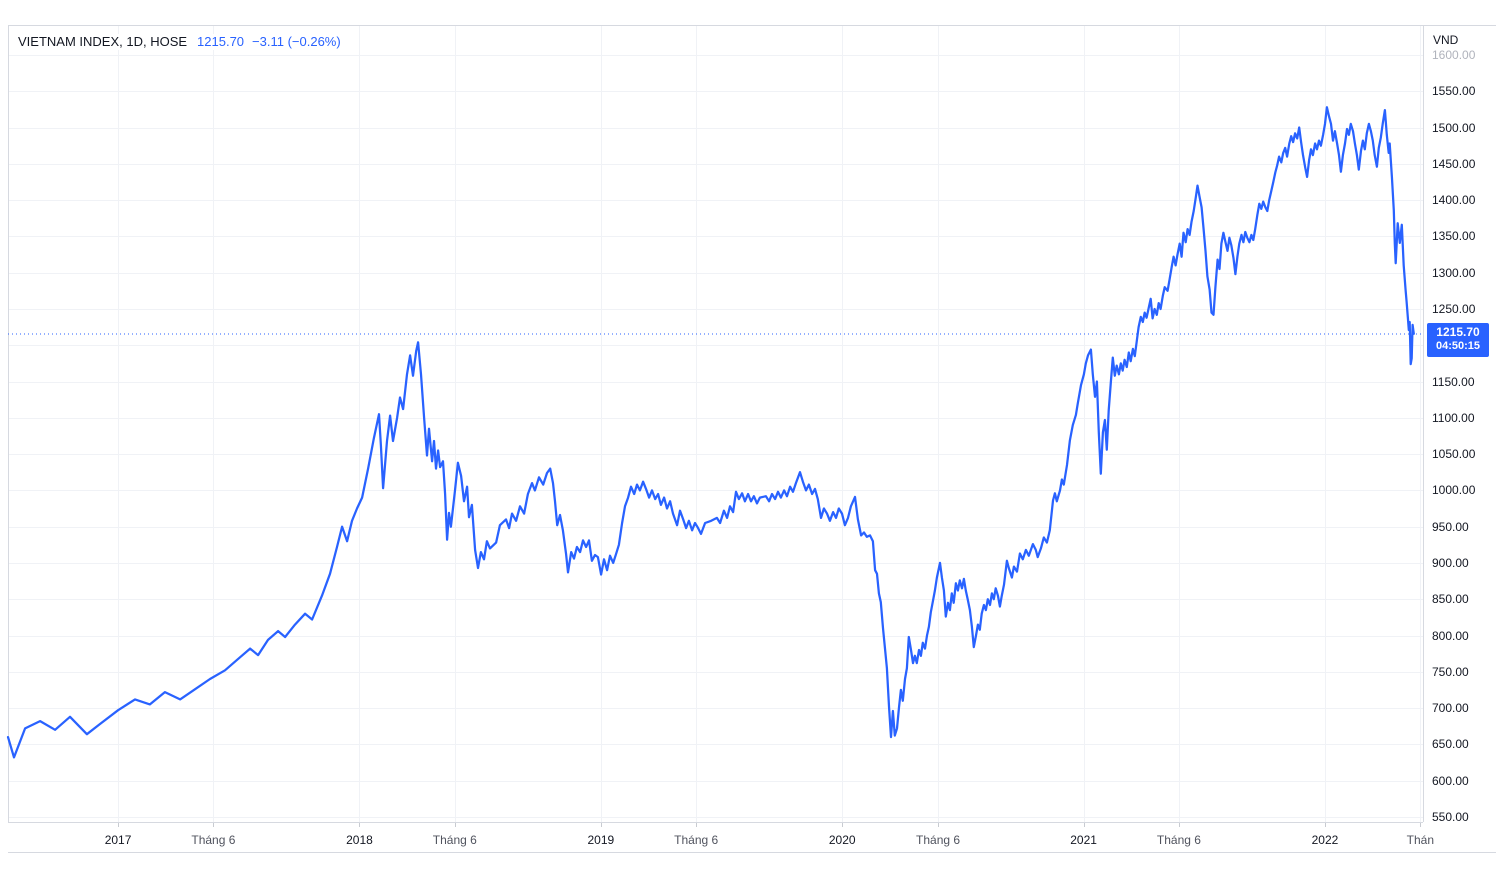  I want to click on last-price-badge: 1215.70 04:50:15, so click(1458, 339).